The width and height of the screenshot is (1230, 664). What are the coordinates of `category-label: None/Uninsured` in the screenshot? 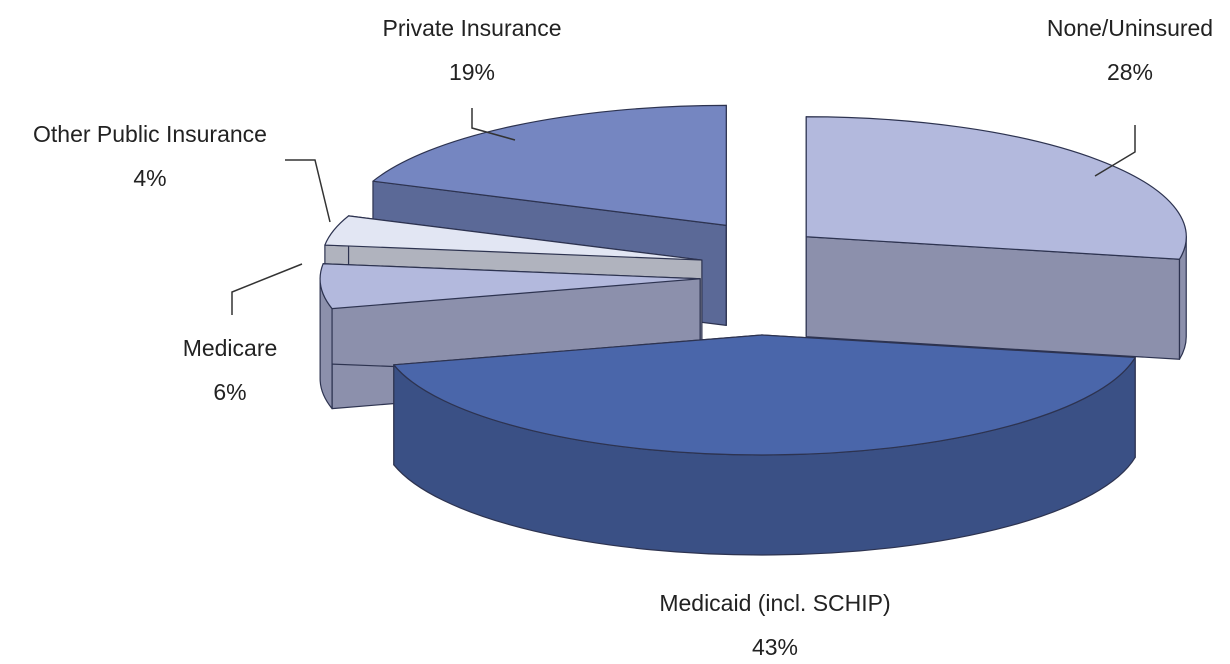 It's located at (1130, 28).